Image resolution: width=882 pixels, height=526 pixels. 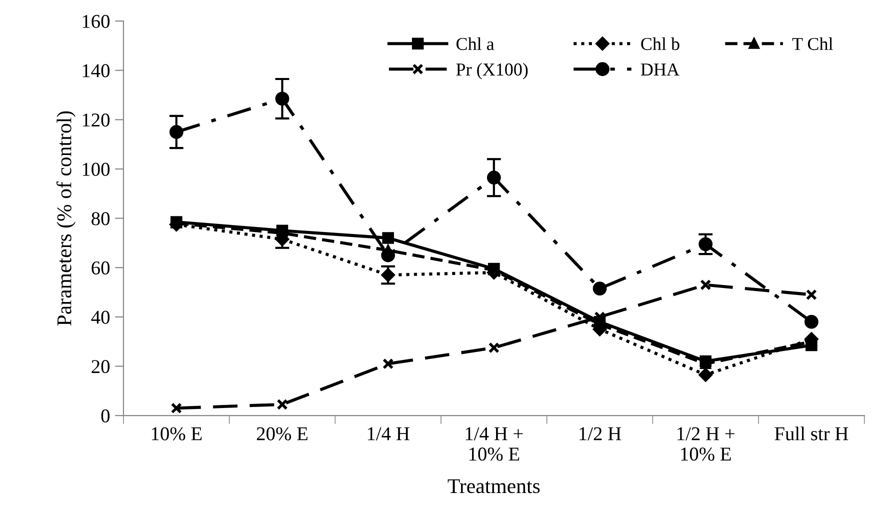 I want to click on legend-label: Chl a, so click(x=475, y=43).